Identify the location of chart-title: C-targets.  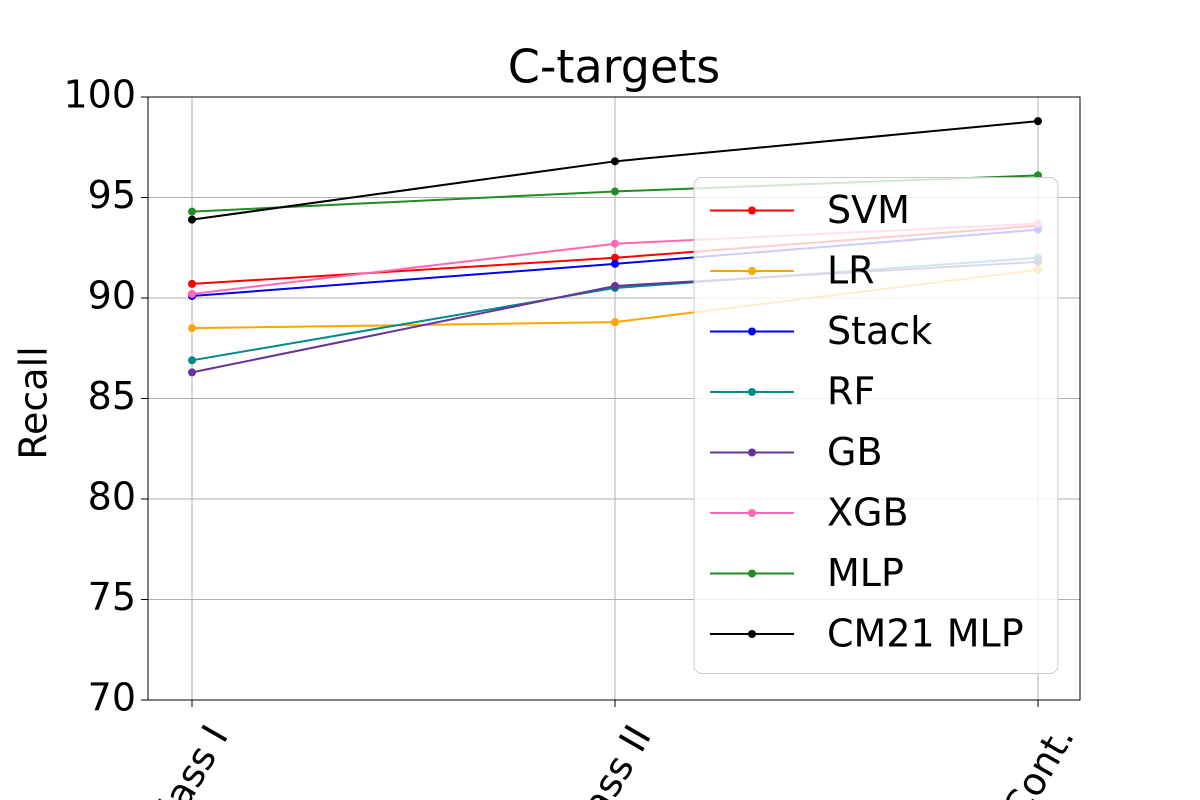
(614, 67).